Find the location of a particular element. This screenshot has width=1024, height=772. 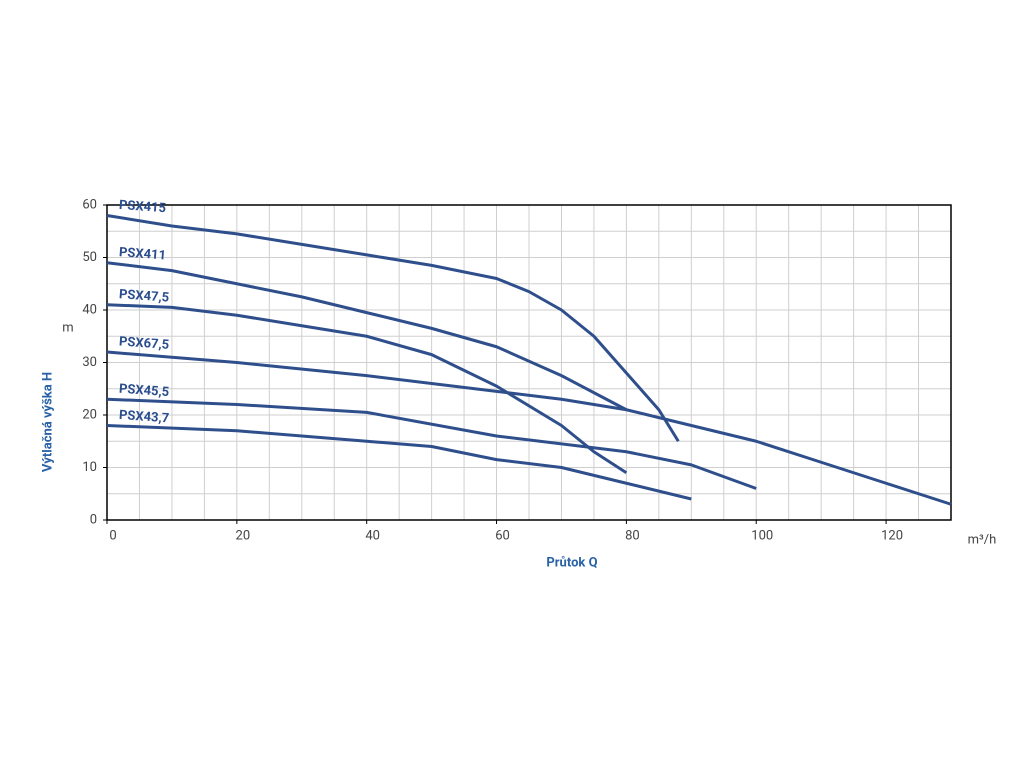

series-label: PSX411 is located at coordinates (142, 254).